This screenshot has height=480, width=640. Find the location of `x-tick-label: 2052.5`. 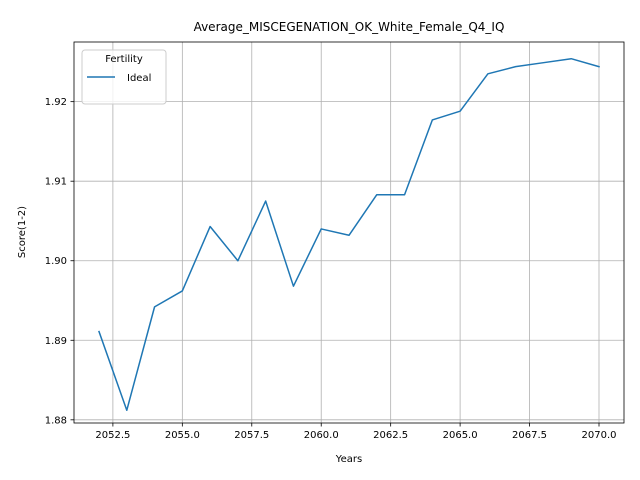

x-tick-label: 2052.5 is located at coordinates (112, 435).